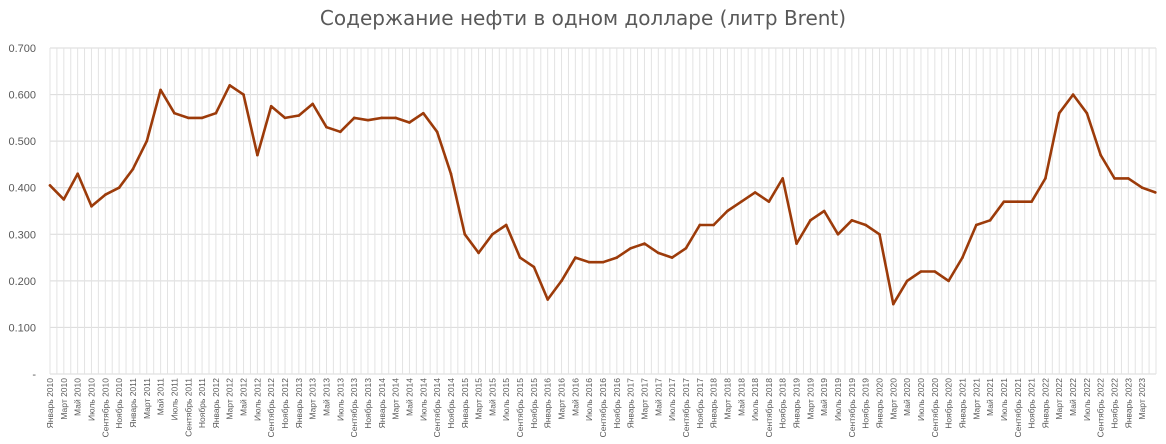  Describe the element at coordinates (396, 399) in the screenshot. I see `x-tick-label: Март 2014` at that location.